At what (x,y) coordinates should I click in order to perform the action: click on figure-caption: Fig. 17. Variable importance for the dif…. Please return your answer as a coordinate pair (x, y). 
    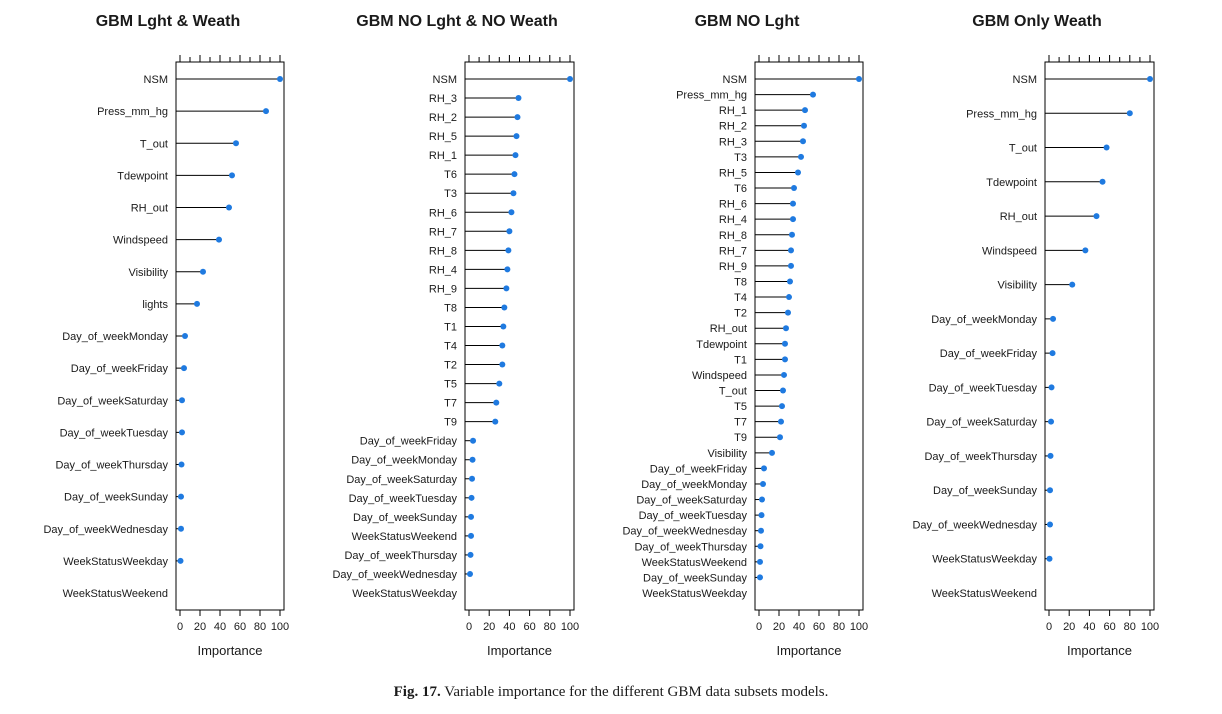
    Looking at the image, I should click on (611, 692).